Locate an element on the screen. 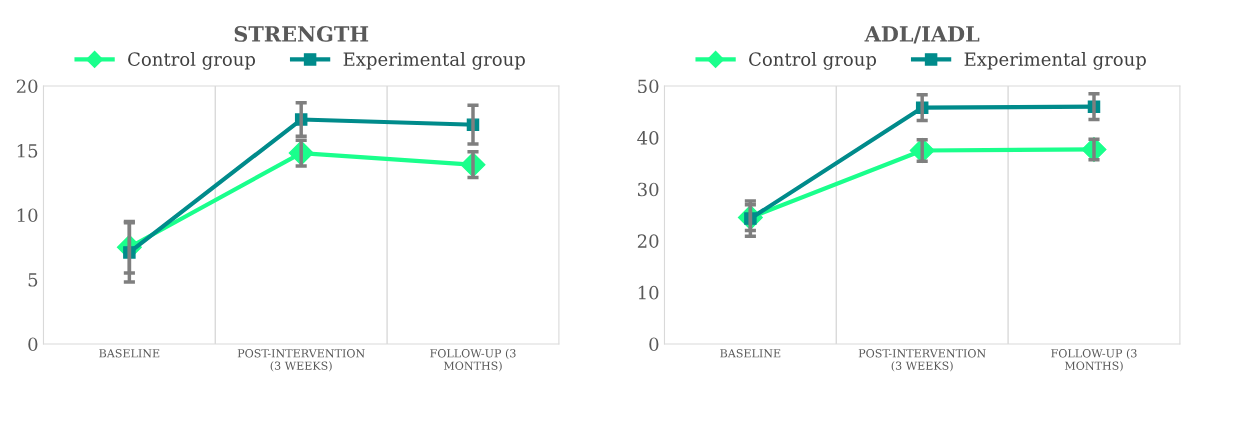 Image resolution: width=1242 pixels, height=430 pixels. y-tick-label: 40 is located at coordinates (648, 138).